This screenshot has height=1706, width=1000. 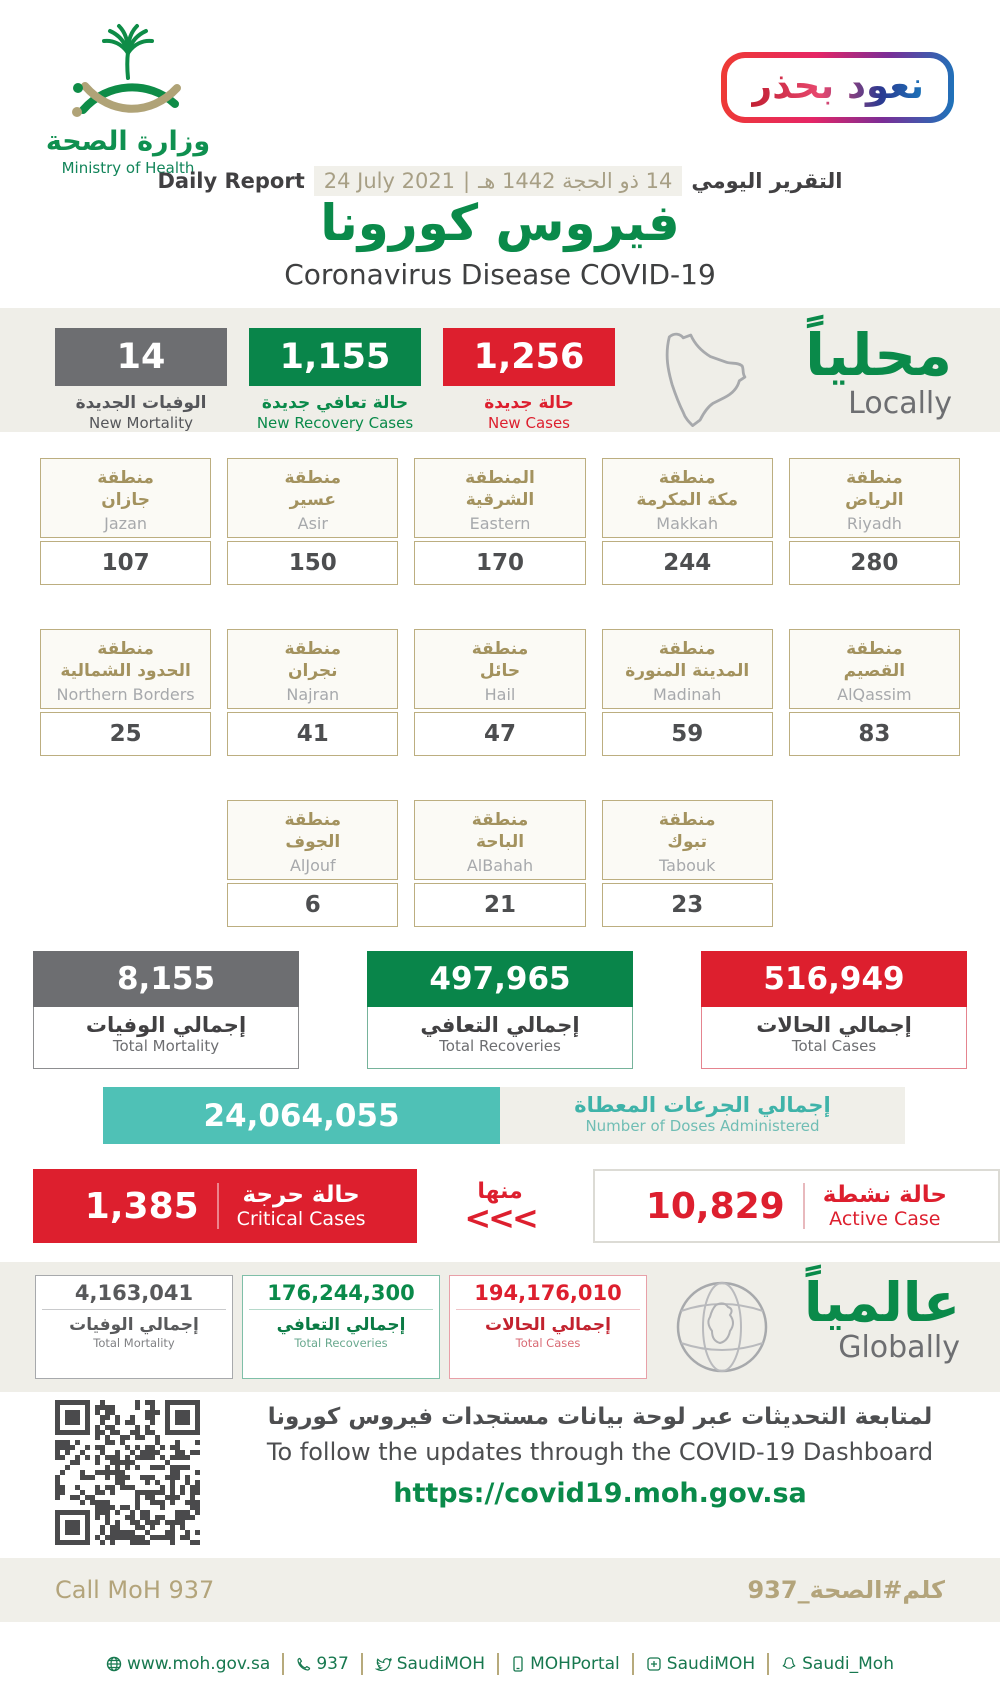 What do you see at coordinates (500, 563) in the screenshot?
I see `region-cases: 170` at bounding box center [500, 563].